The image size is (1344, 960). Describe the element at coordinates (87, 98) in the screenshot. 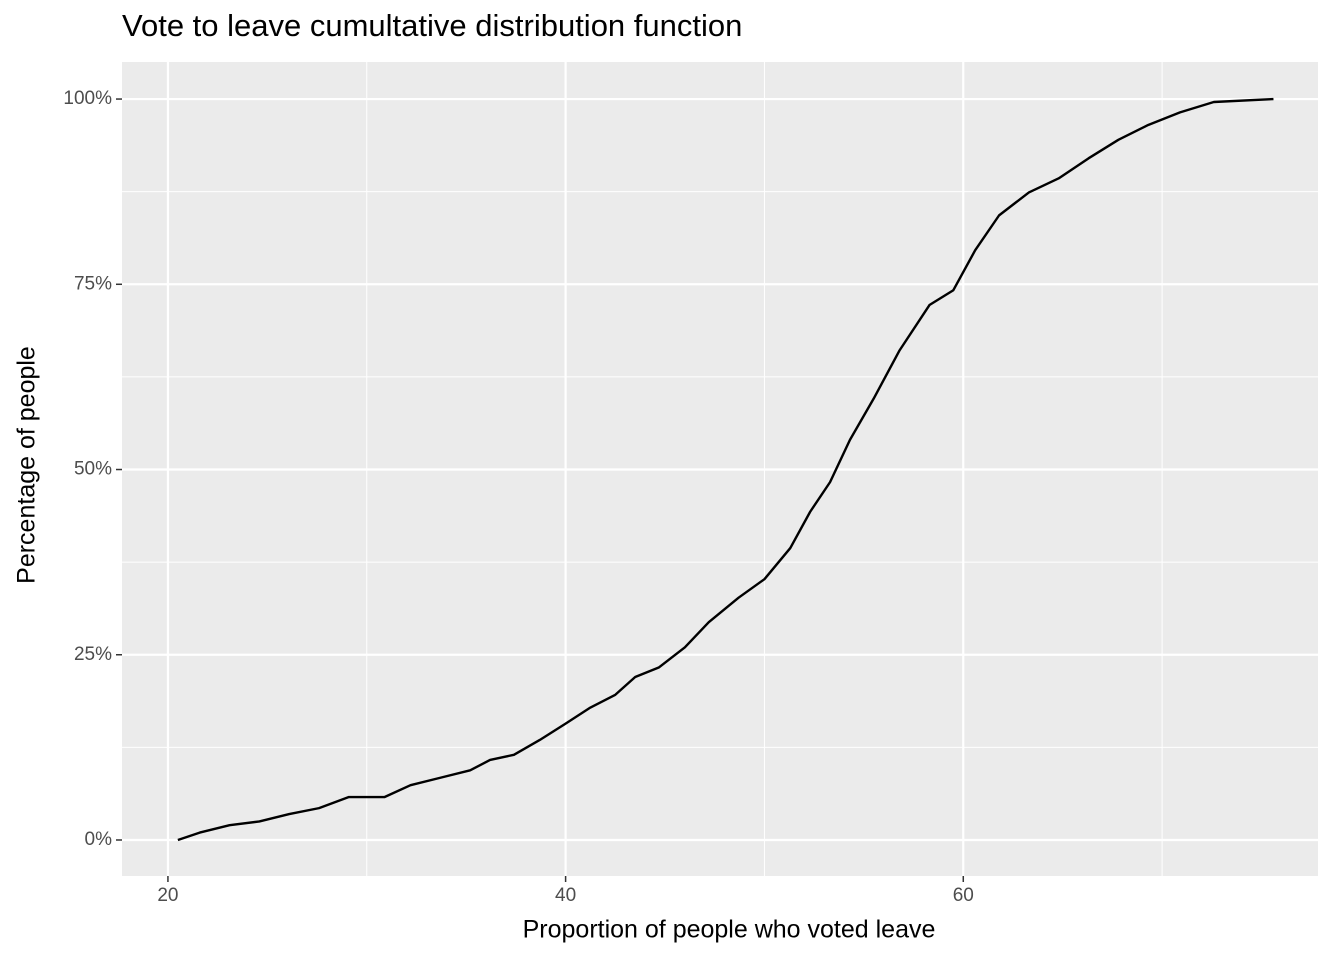

I see `y-tick-label: 100%` at that location.